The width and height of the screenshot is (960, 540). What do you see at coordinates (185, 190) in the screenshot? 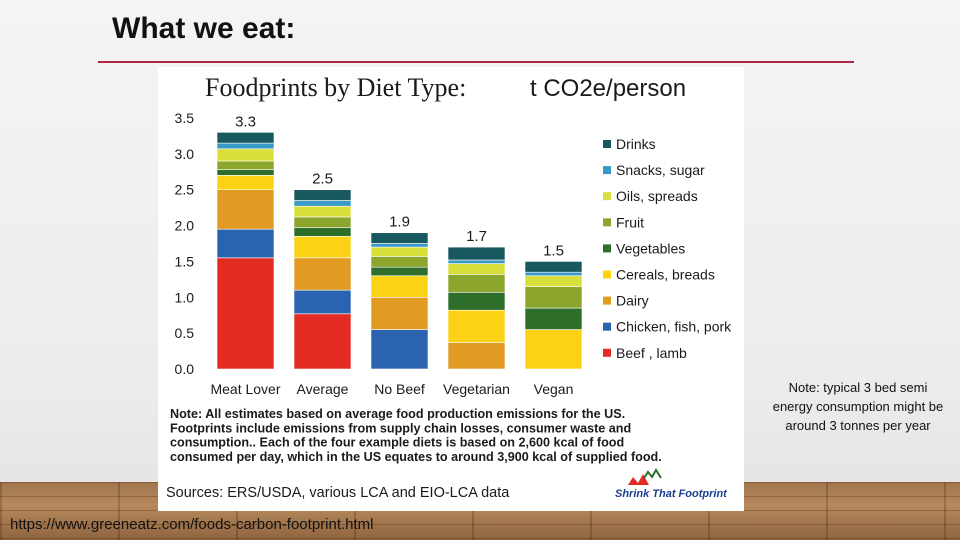
I see `y-tick-label: 2.5` at bounding box center [185, 190].